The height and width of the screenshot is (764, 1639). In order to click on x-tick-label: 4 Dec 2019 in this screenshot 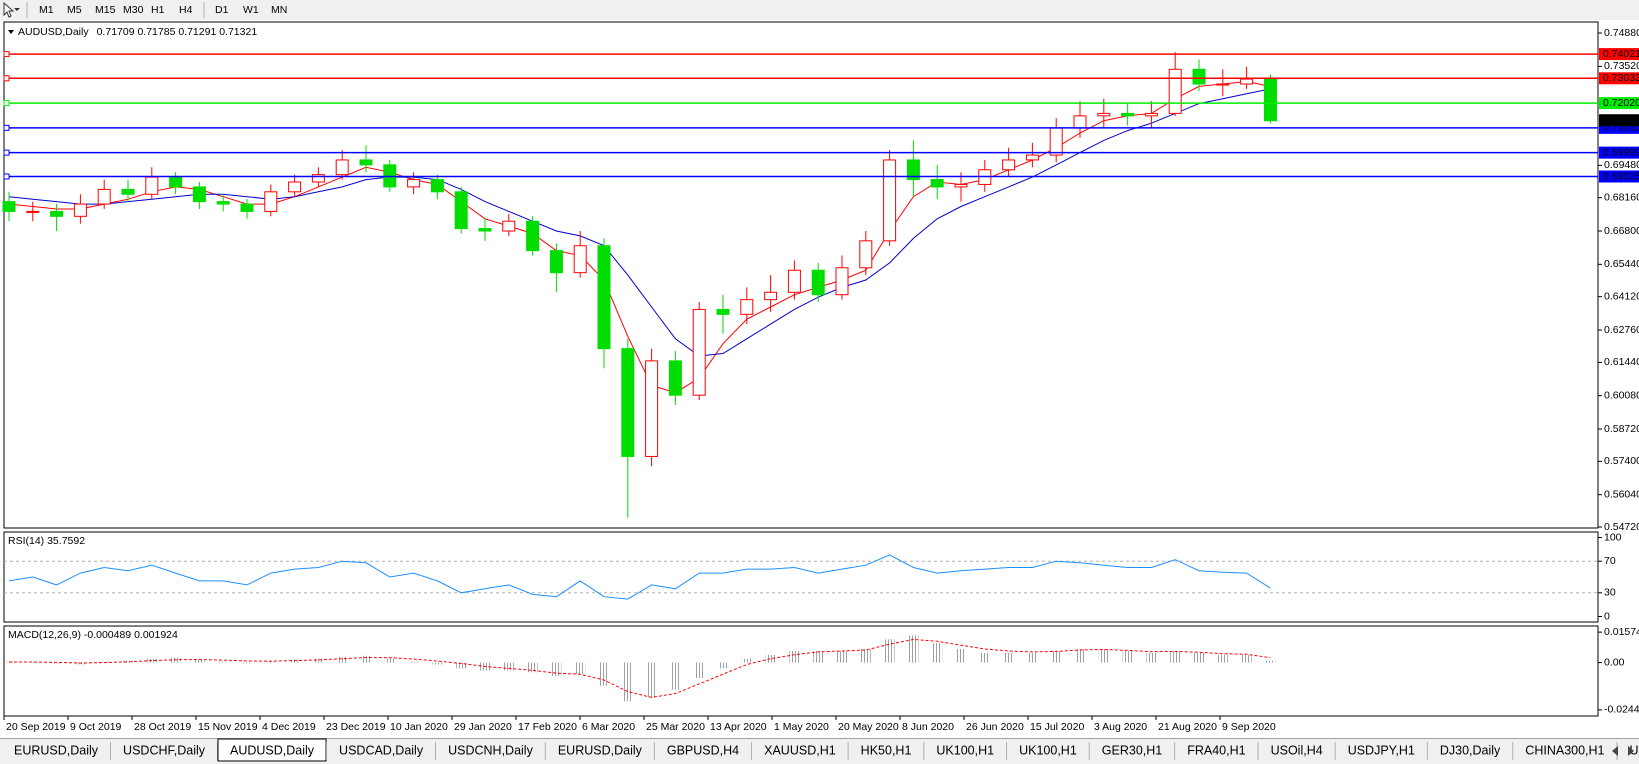, I will do `click(289, 727)`.